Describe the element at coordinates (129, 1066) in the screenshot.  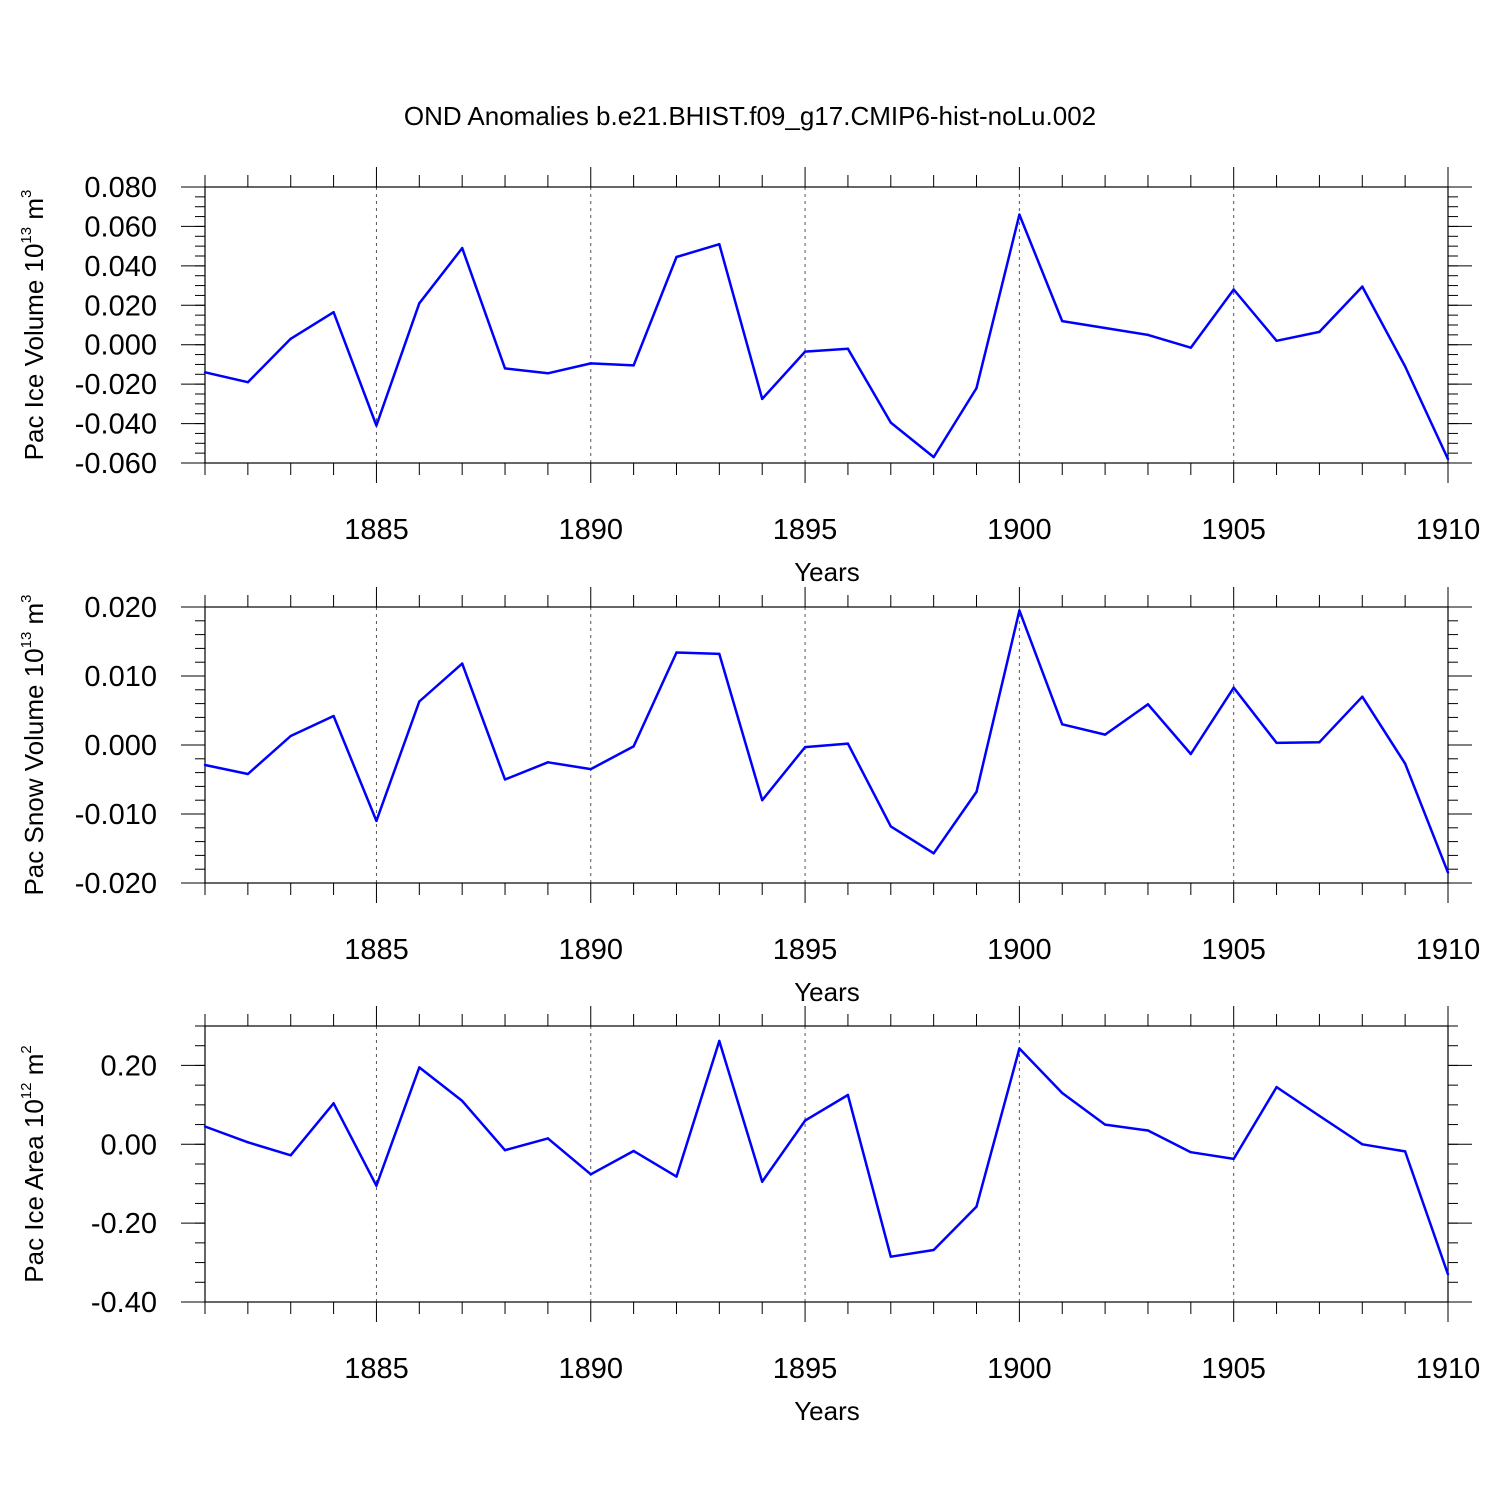
I see `y-tick-label: 0.20` at that location.